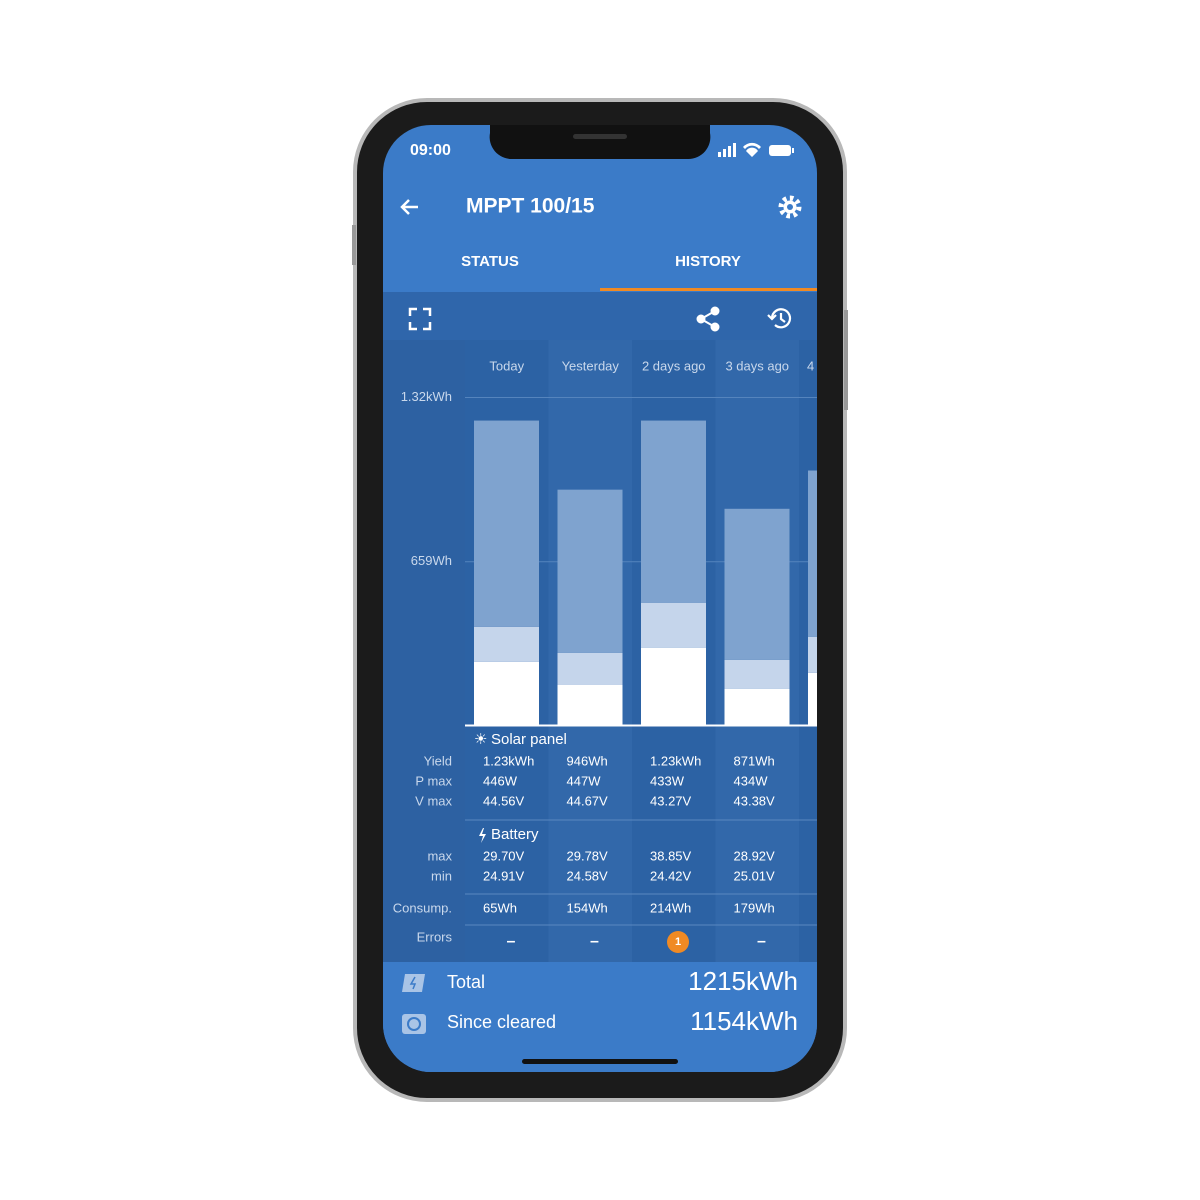  What do you see at coordinates (600, 136) in the screenshot?
I see `speaker` at bounding box center [600, 136].